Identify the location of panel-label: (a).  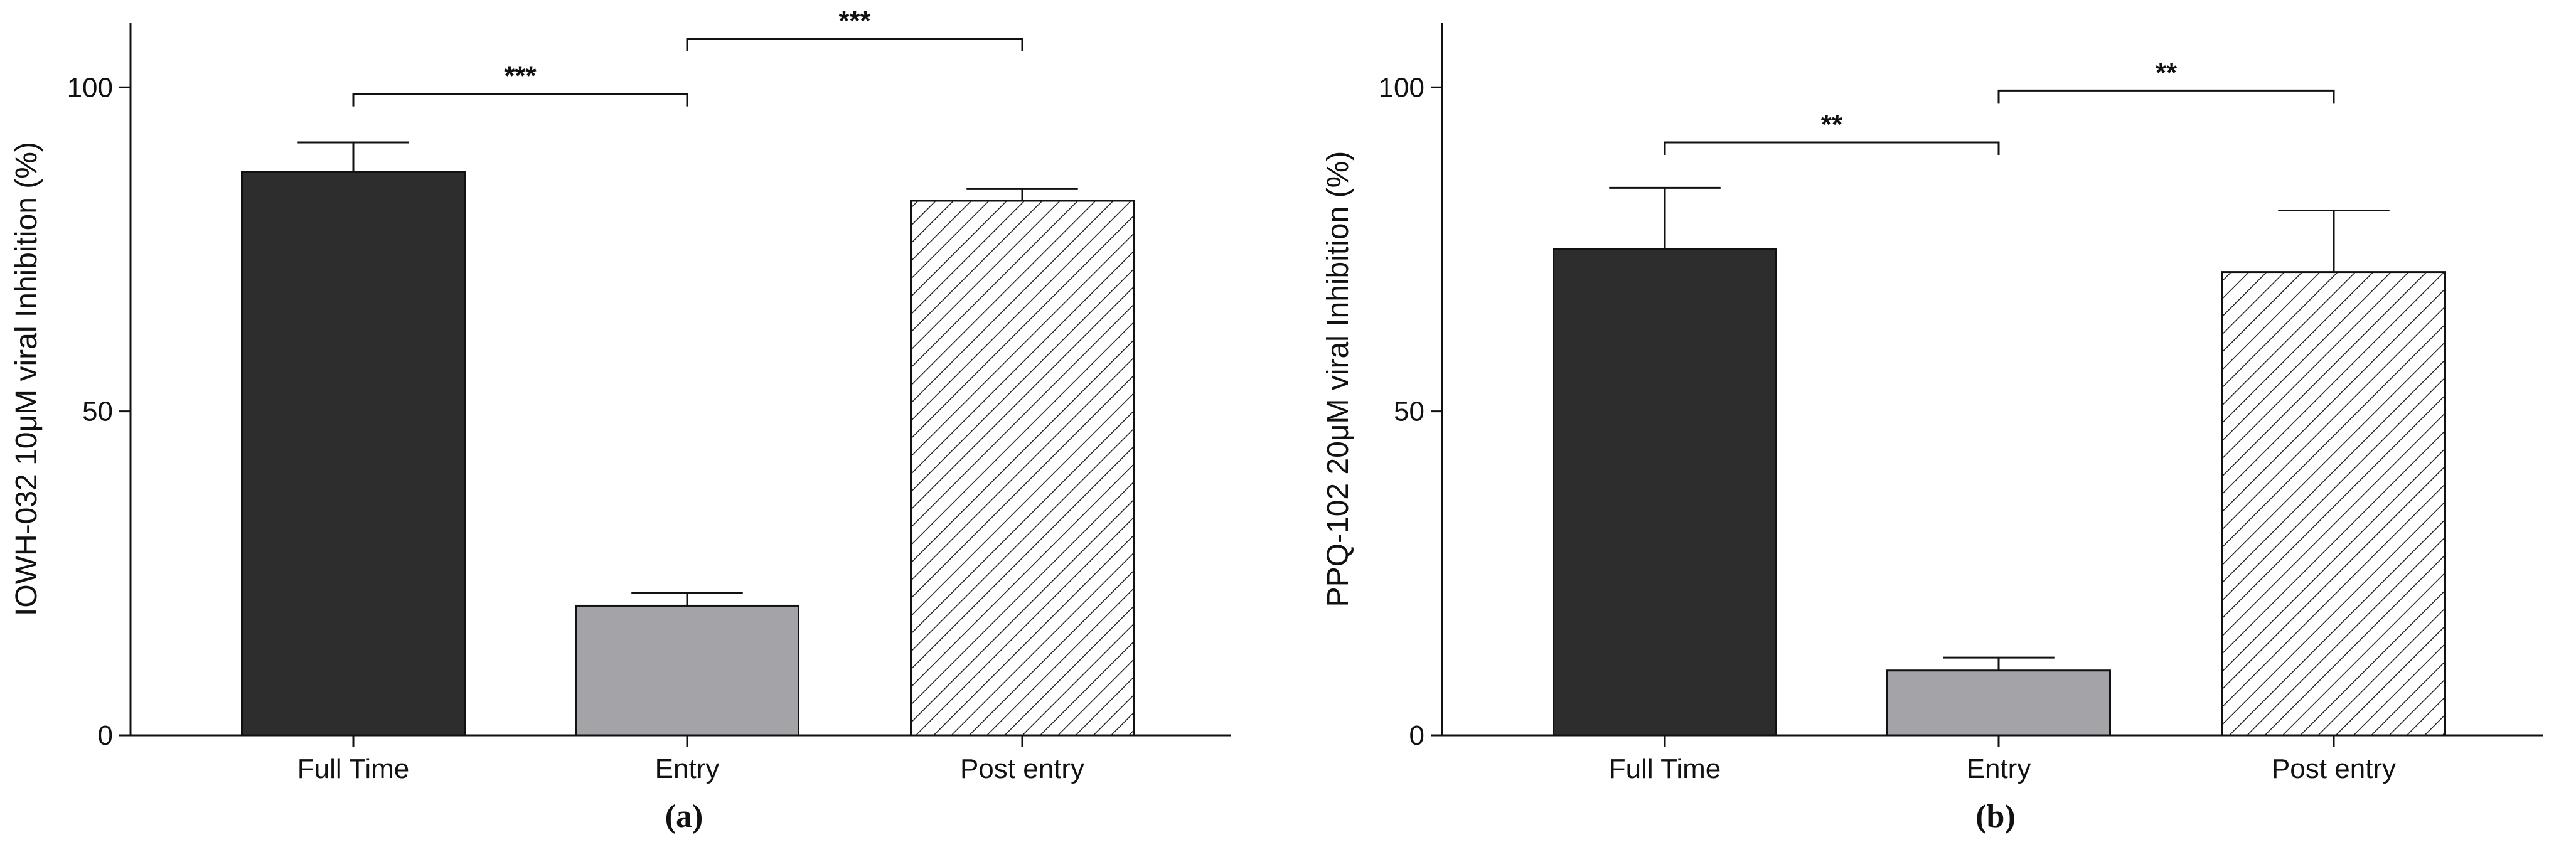
(684, 816).